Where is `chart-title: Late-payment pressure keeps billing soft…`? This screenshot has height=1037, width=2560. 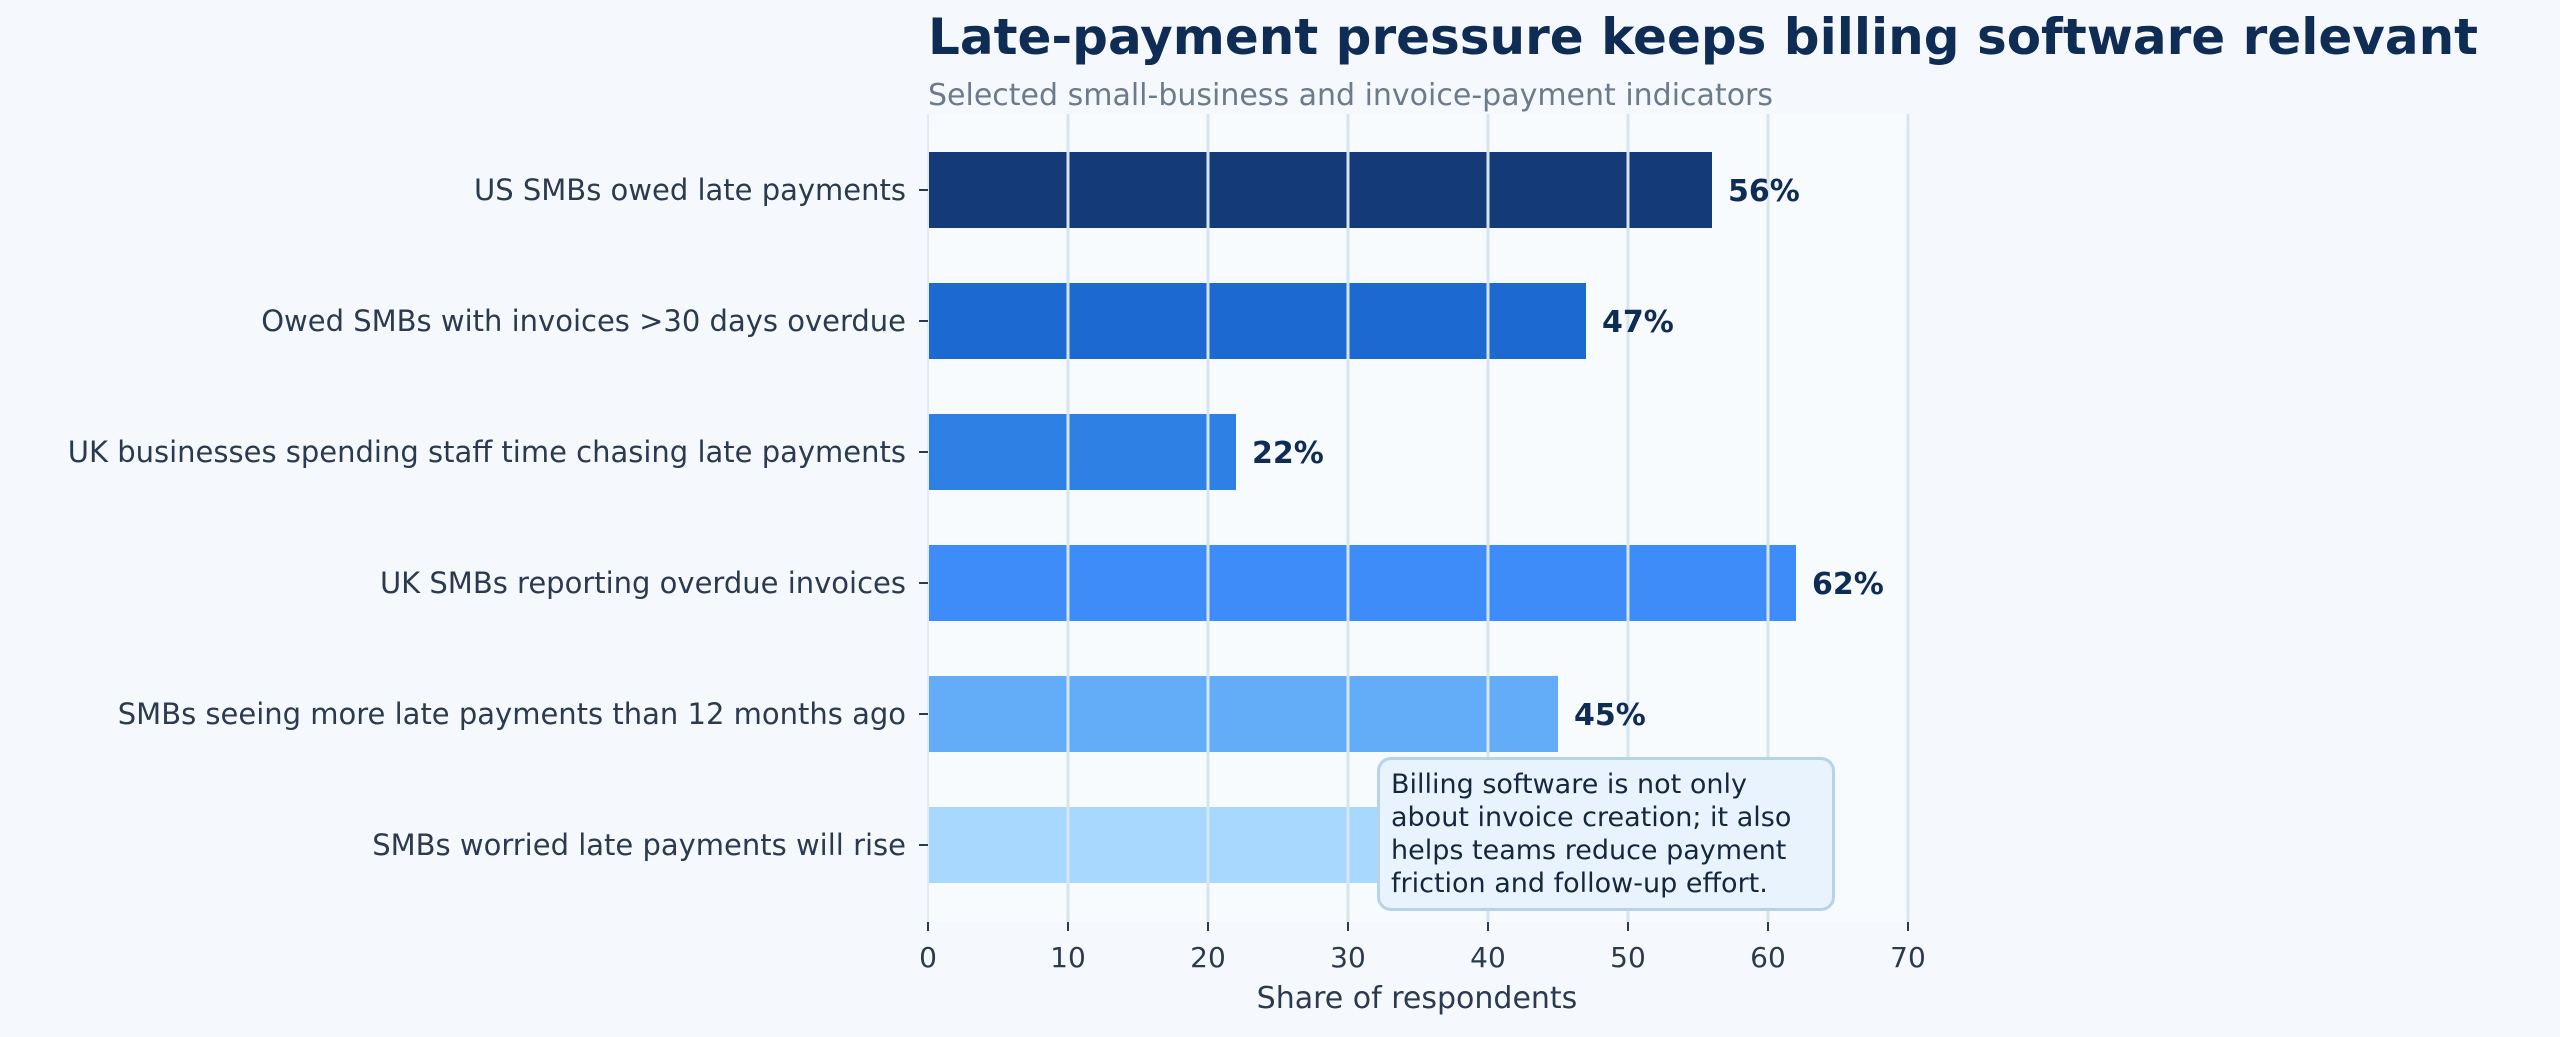
chart-title: Late-payment pressure keeps billing soft… is located at coordinates (1703, 37).